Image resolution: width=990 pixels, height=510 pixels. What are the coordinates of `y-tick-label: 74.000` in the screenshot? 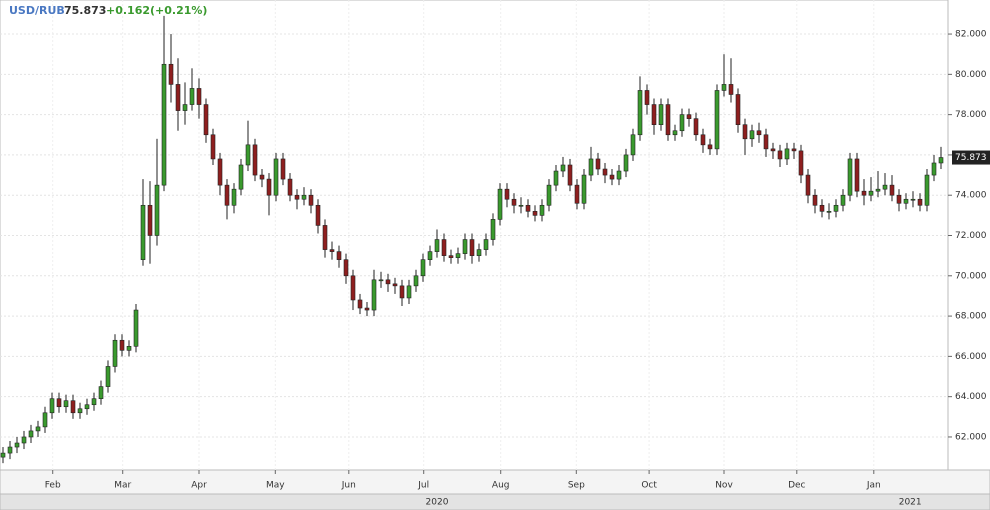 It's located at (971, 196).